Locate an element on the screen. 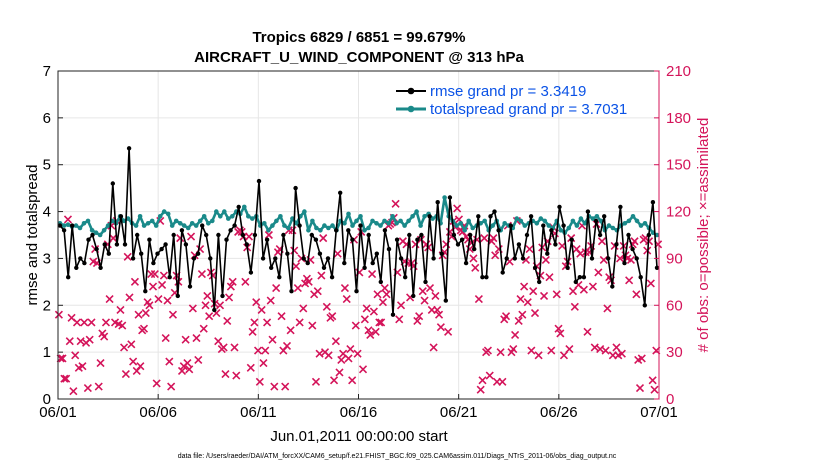 The width and height of the screenshot is (830, 470). y-axis-left-label: rmse and totalspread is located at coordinates (32, 235).